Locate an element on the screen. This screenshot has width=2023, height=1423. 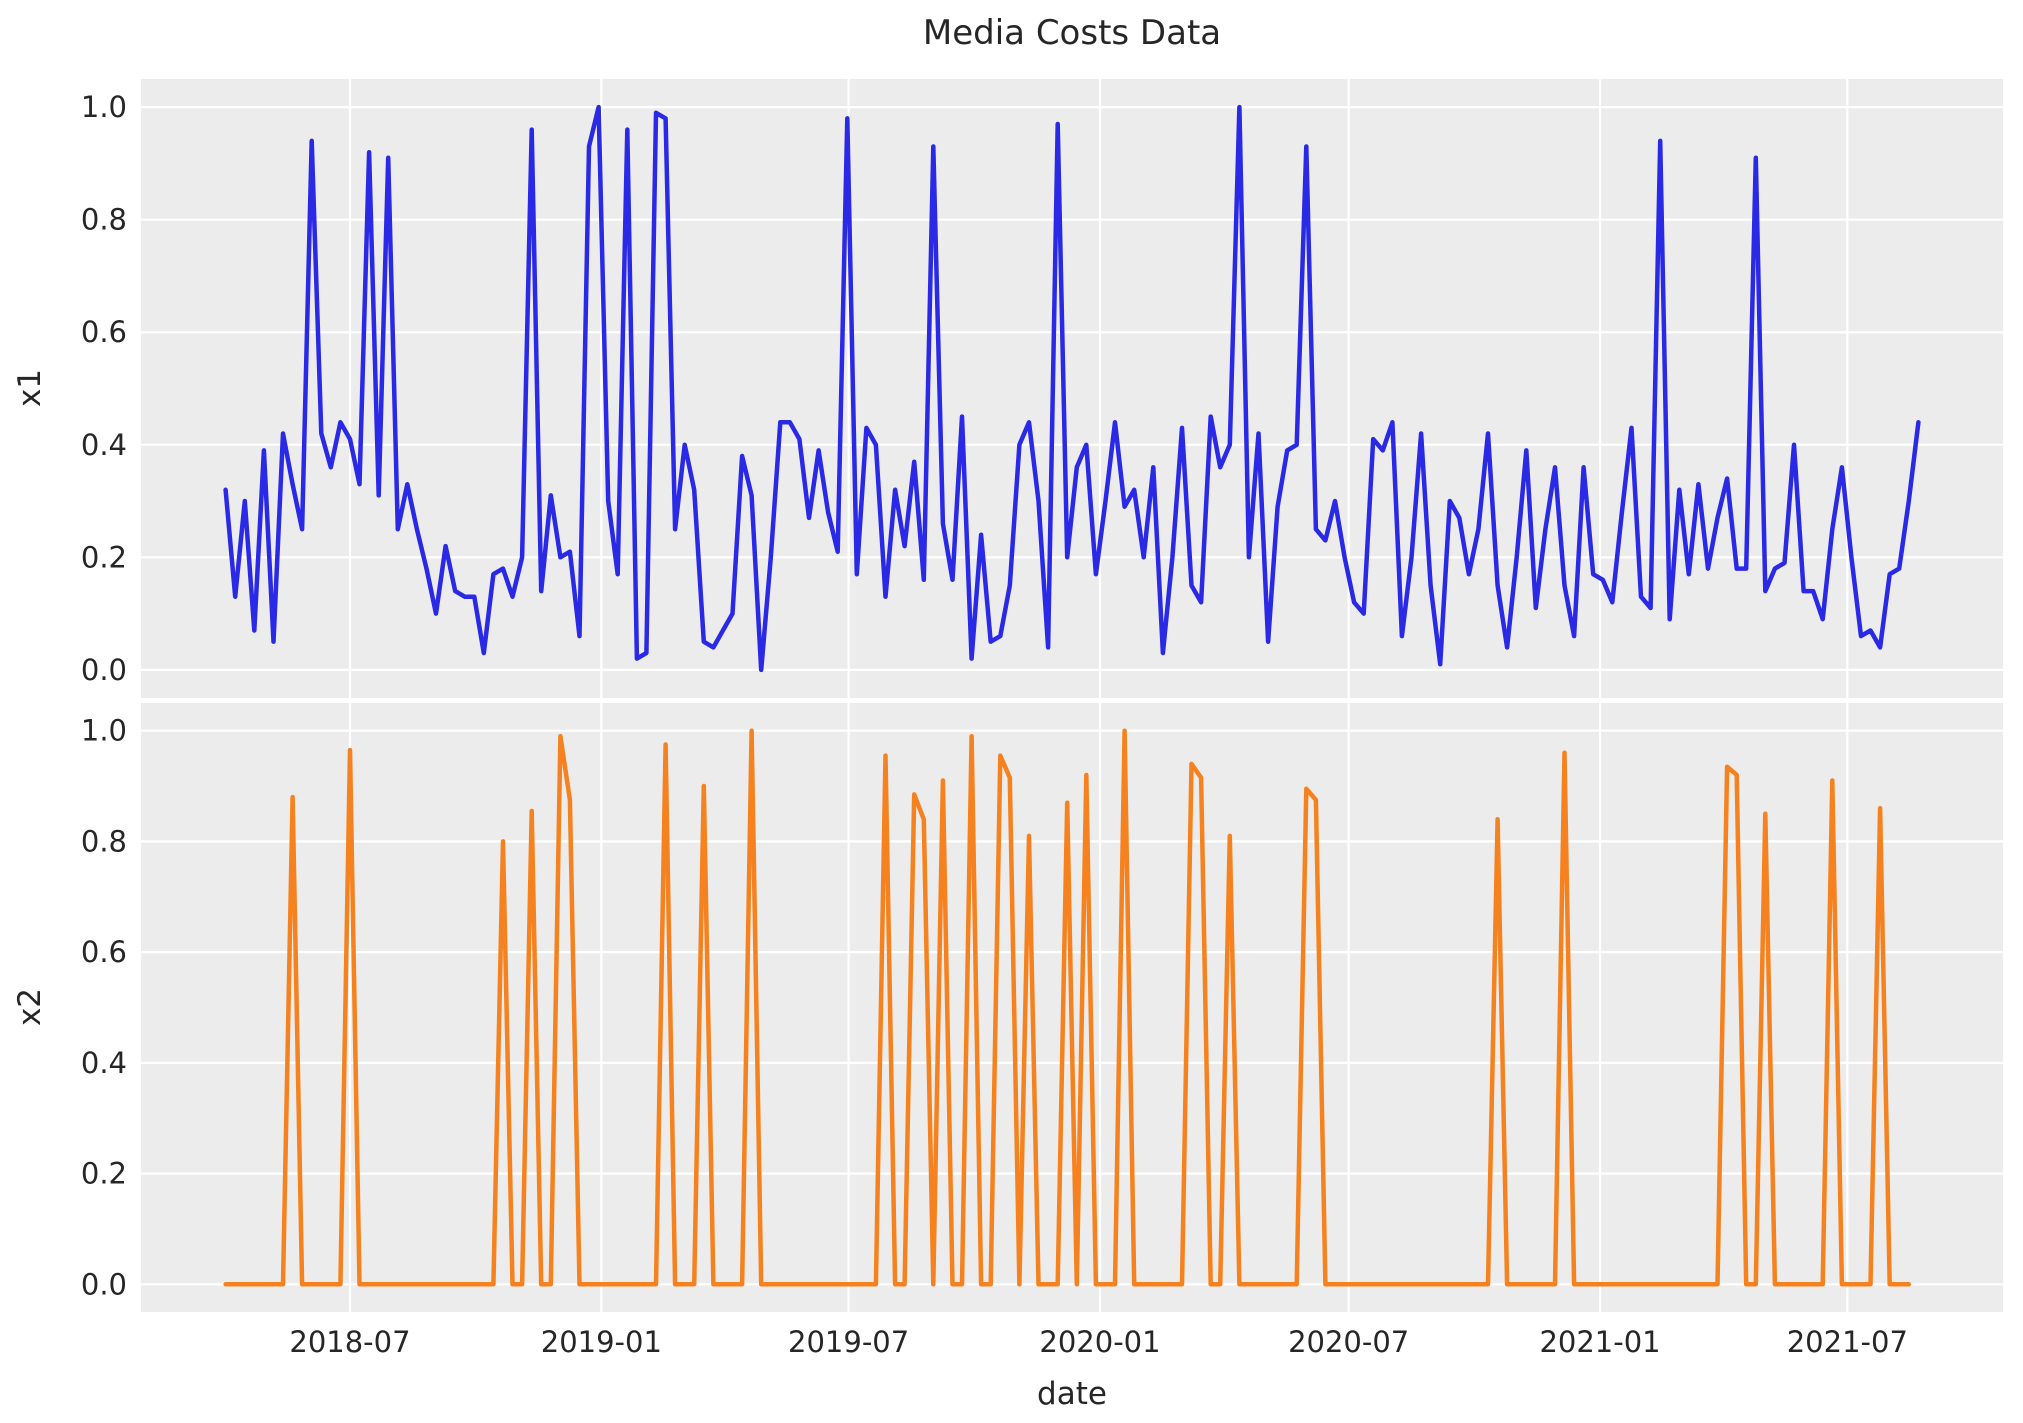
x-tick-label: 2020-01 is located at coordinates (1099, 1342).